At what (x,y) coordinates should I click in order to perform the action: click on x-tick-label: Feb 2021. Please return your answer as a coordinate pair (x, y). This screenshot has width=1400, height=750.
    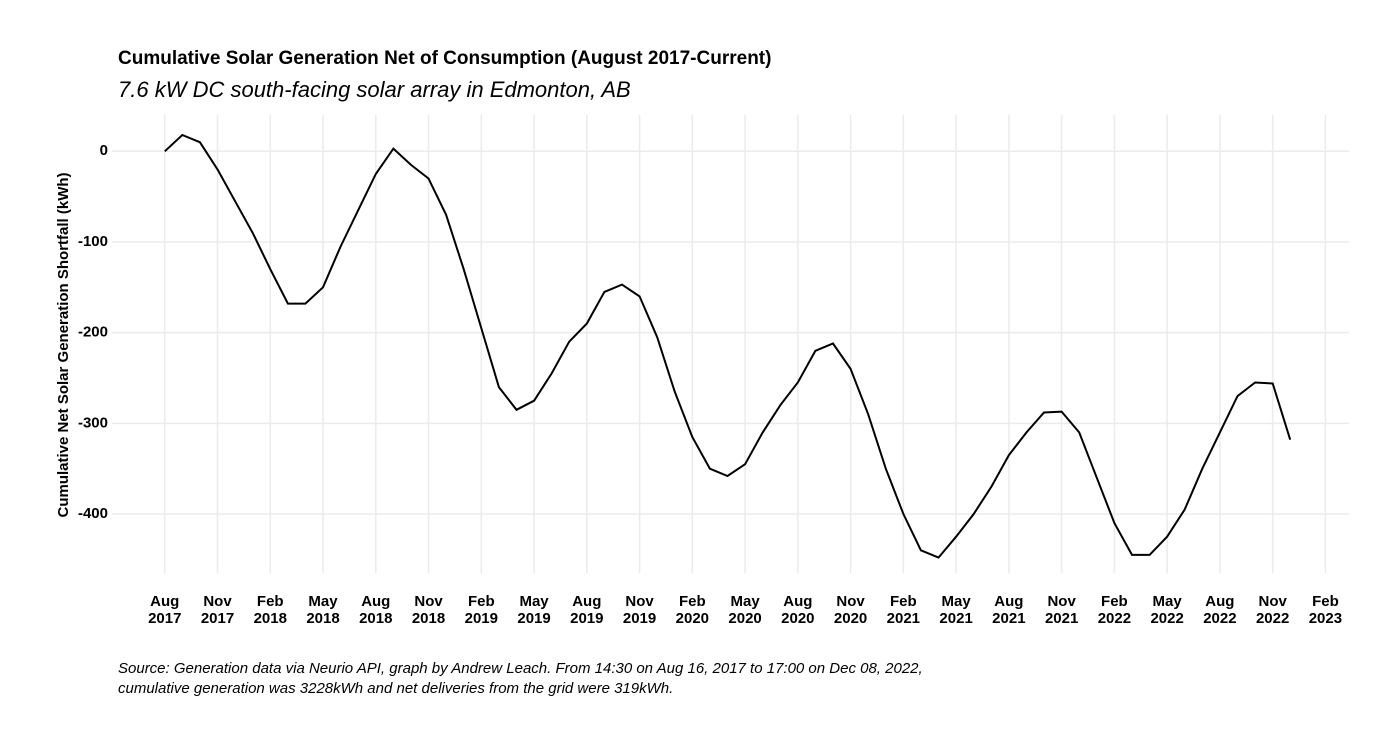
    Looking at the image, I should click on (903, 610).